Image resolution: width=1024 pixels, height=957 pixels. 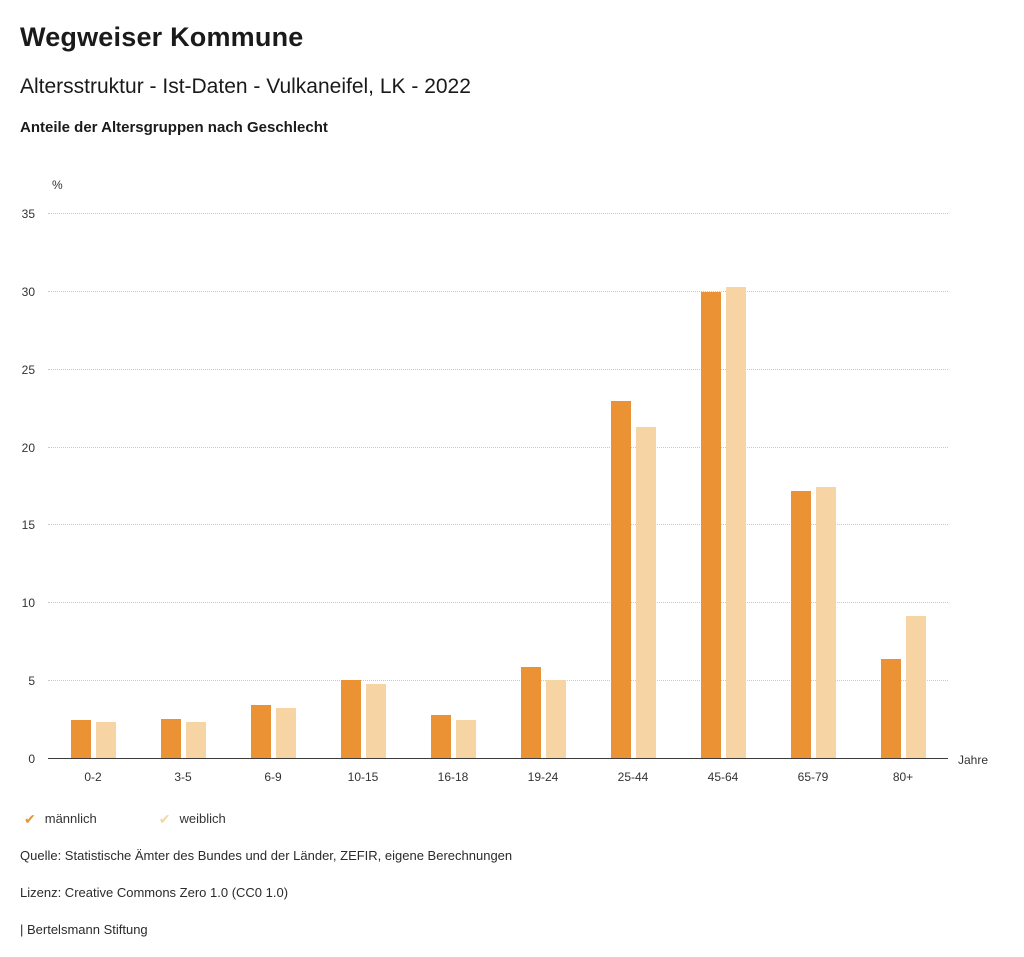 I want to click on bar-group: 3-5, so click(x=183, y=499).